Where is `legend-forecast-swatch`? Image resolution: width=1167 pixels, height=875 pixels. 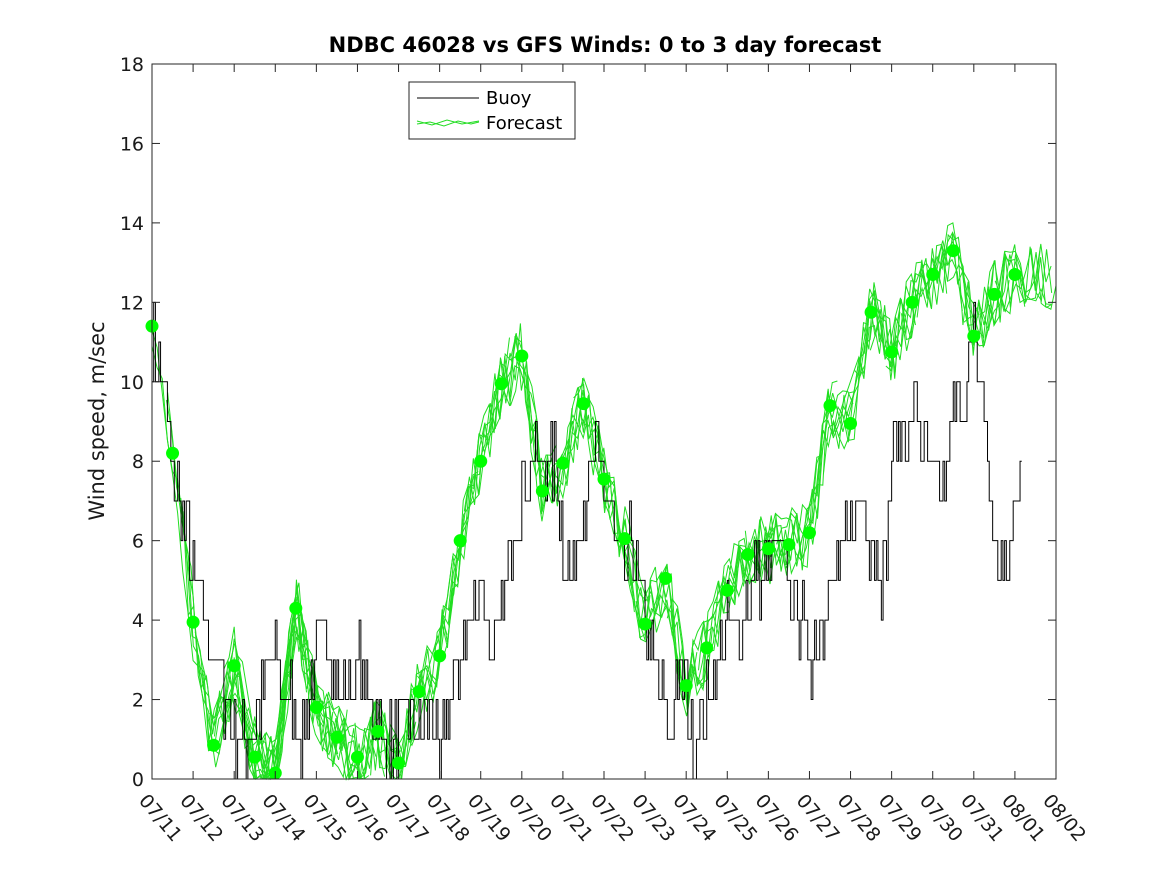
legend-forecast-swatch is located at coordinates (448, 123).